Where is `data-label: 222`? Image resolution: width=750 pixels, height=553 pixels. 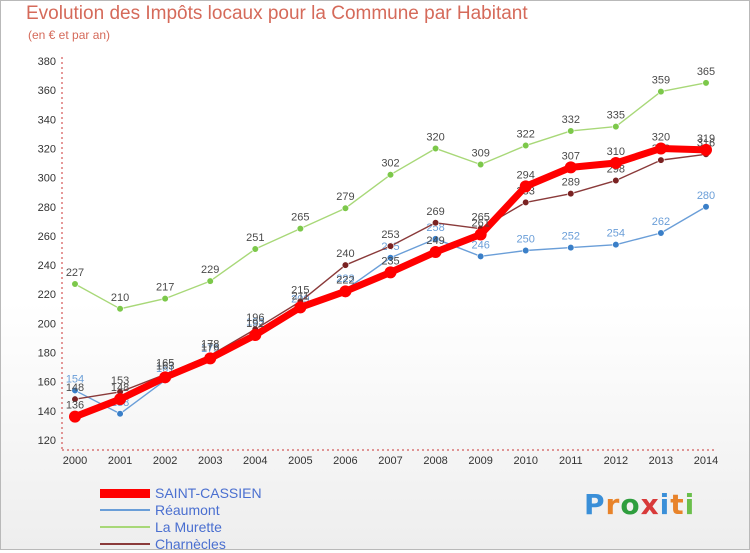 data-label: 222 is located at coordinates (345, 280).